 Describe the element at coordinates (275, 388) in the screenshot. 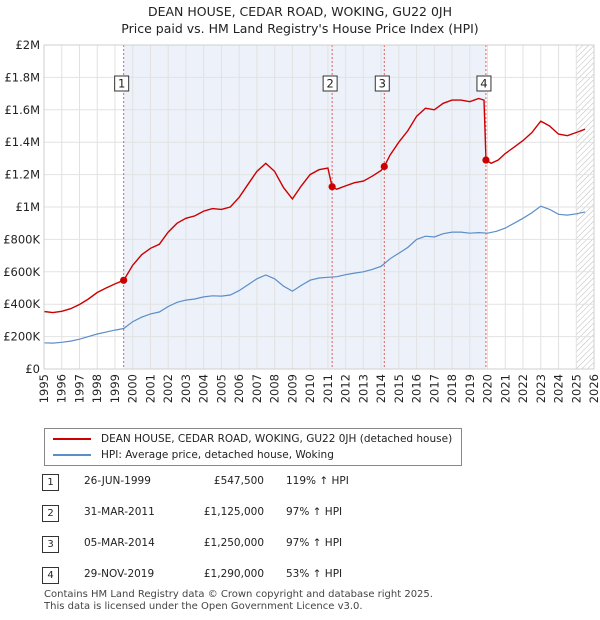

I see `x-tick-label: 2008` at that location.